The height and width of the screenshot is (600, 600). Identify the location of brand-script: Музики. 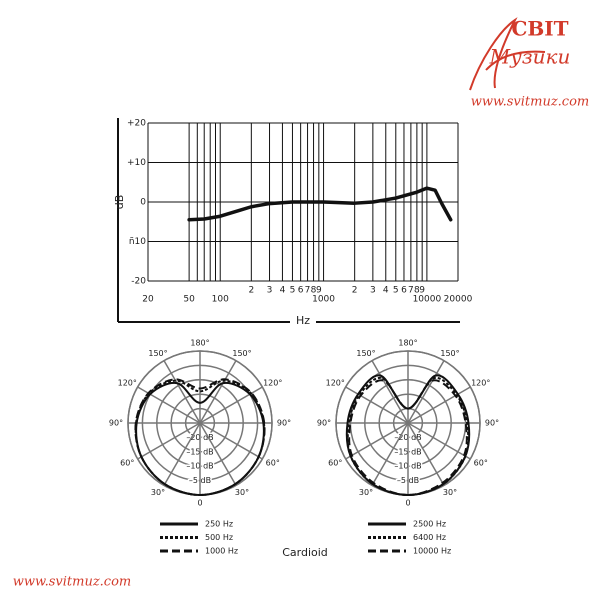
(530, 57).